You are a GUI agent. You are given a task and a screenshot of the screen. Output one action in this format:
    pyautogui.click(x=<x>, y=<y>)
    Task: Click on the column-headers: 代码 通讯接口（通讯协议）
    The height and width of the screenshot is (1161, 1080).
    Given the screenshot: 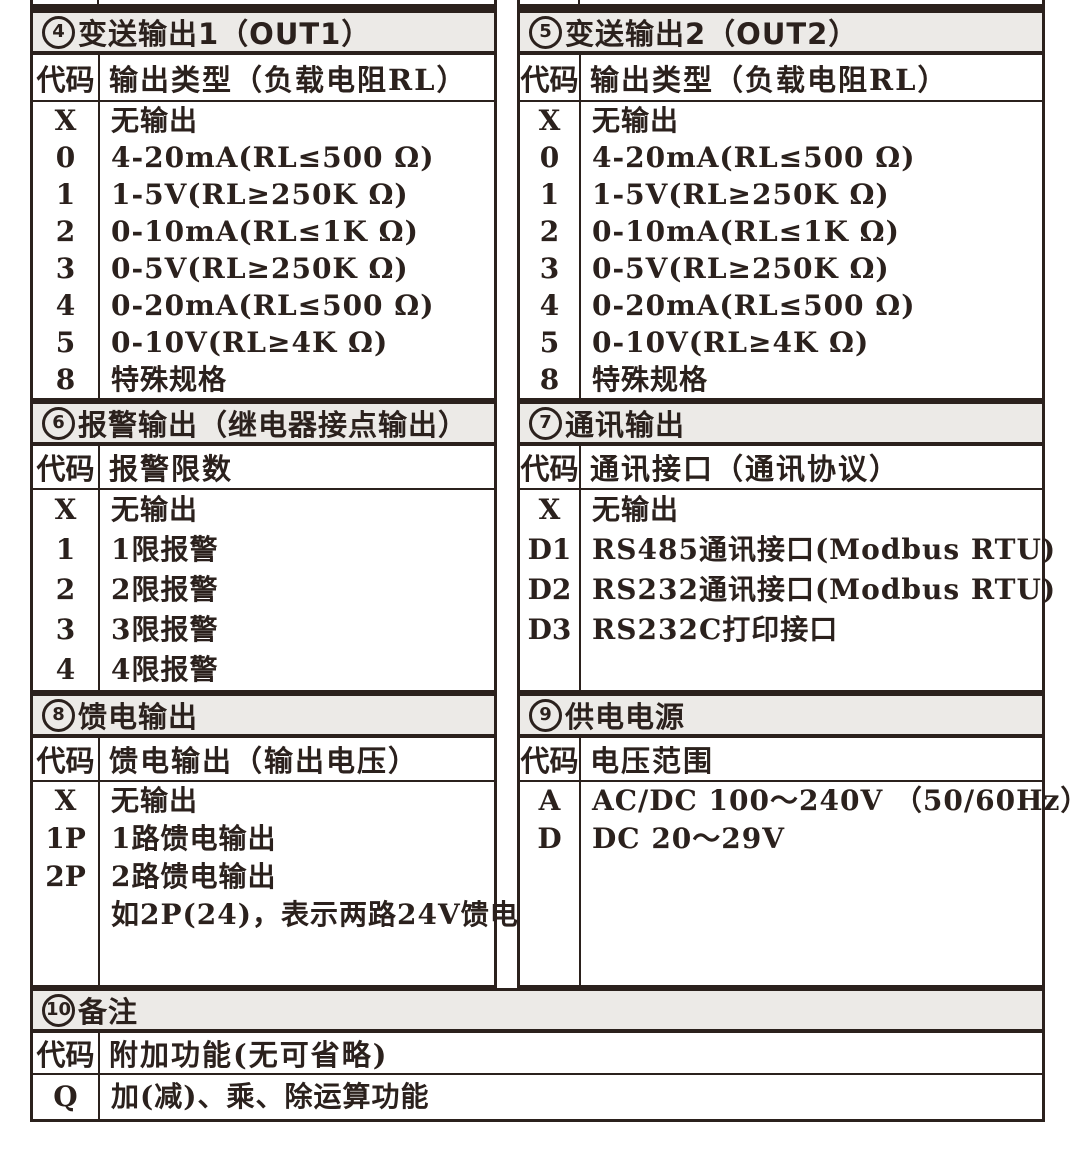 What is the action you would take?
    pyautogui.click(x=781, y=468)
    